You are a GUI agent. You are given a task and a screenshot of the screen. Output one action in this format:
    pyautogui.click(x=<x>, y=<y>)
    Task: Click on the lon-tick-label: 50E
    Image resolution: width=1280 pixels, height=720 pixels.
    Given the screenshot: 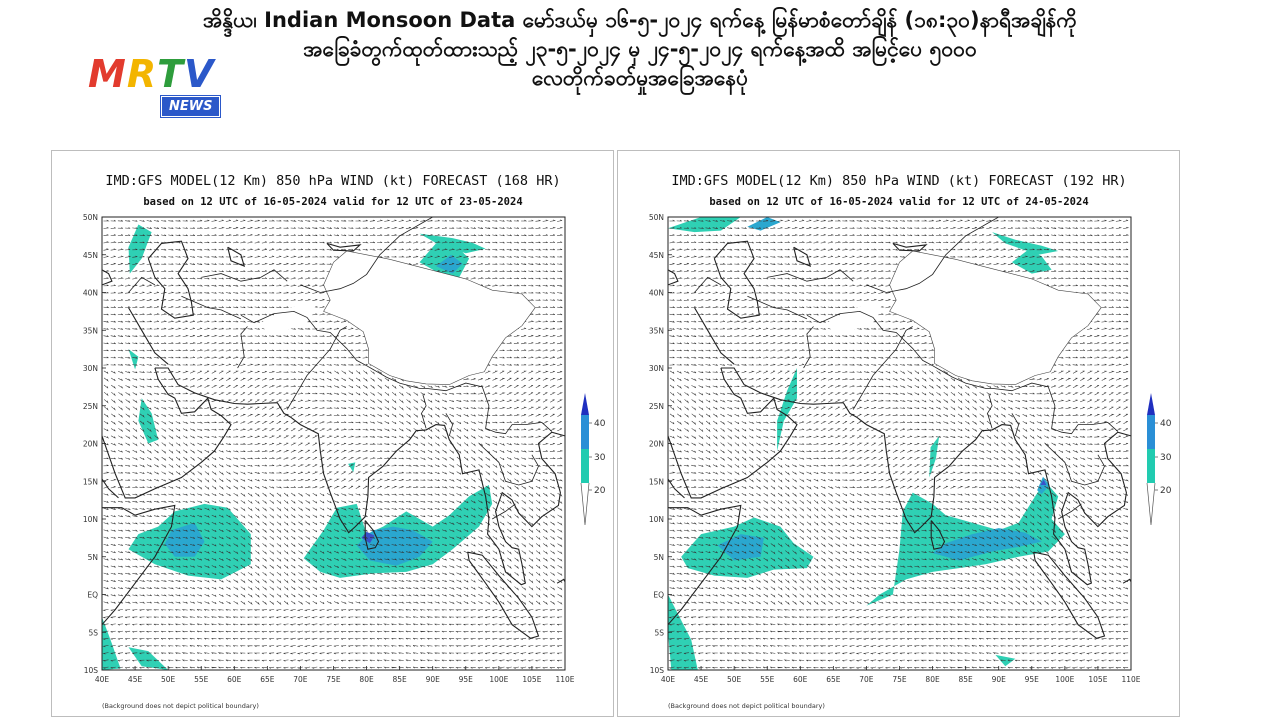 What is the action you would take?
    pyautogui.click(x=168, y=679)
    